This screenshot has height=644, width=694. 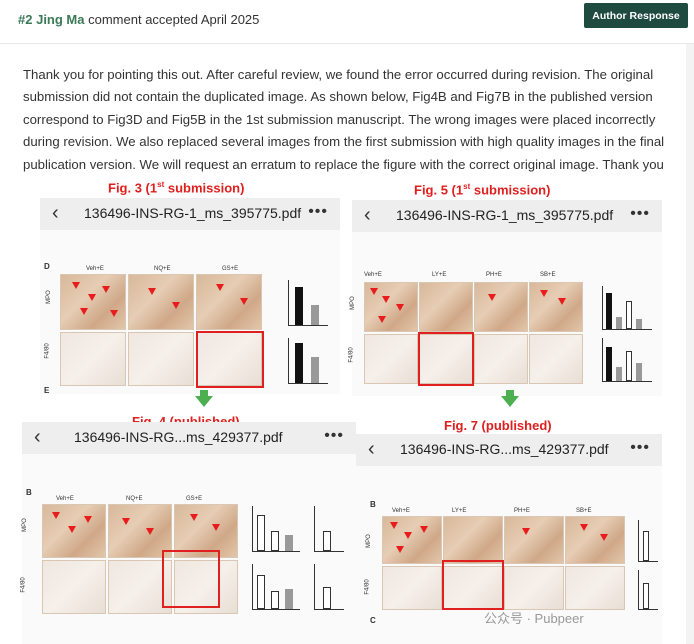 What do you see at coordinates (534, 618) in the screenshot?
I see `wechat-watermark: 公众号 · Pubpeer` at bounding box center [534, 618].